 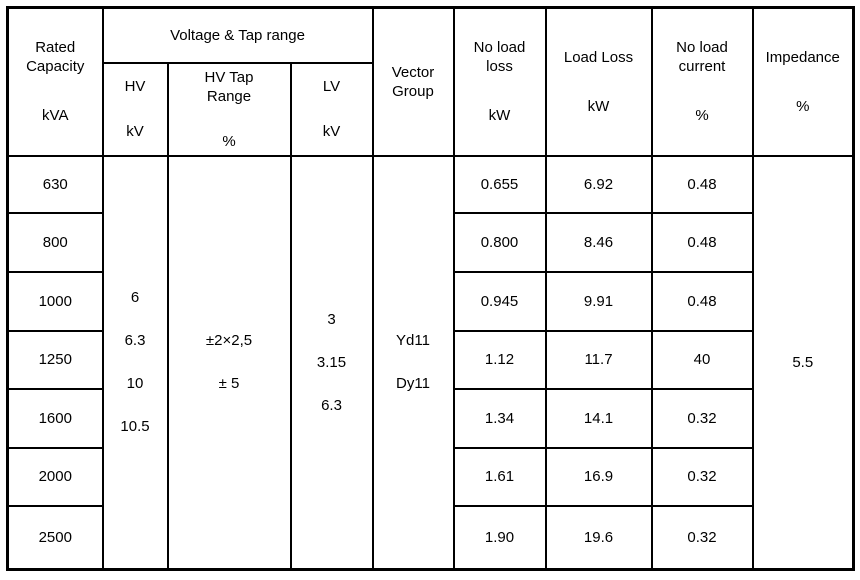 What do you see at coordinates (803, 106) in the screenshot?
I see `header-impedance-unit: %` at bounding box center [803, 106].